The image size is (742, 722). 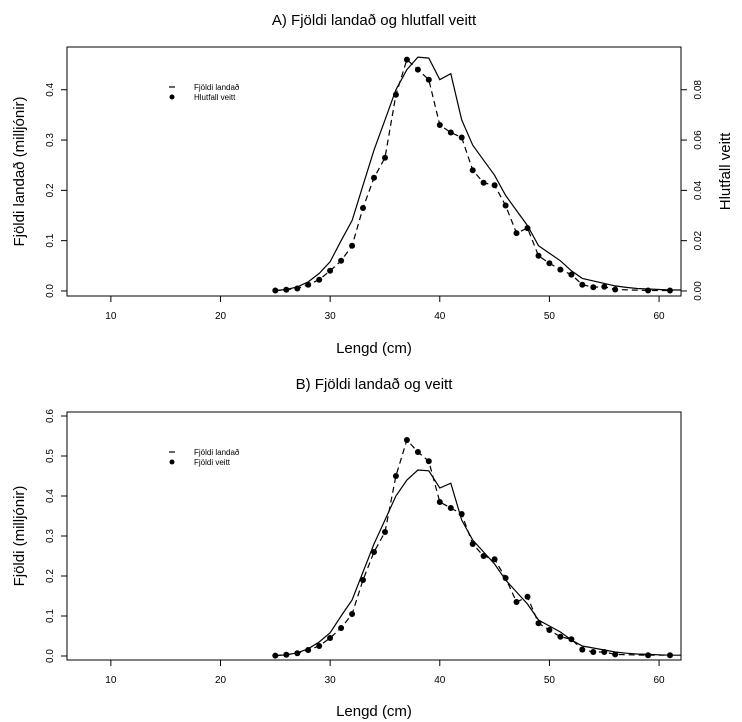 I want to click on legend-point-symbol, so click(x=172, y=97).